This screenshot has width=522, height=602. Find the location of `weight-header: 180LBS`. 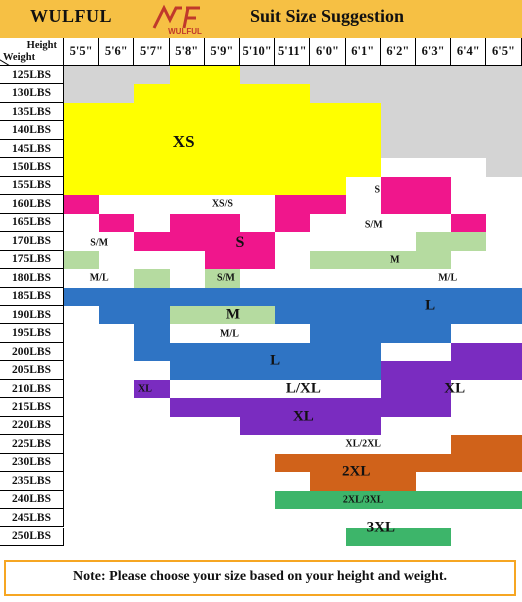

weight-header: 180LBS is located at coordinates (32, 278).